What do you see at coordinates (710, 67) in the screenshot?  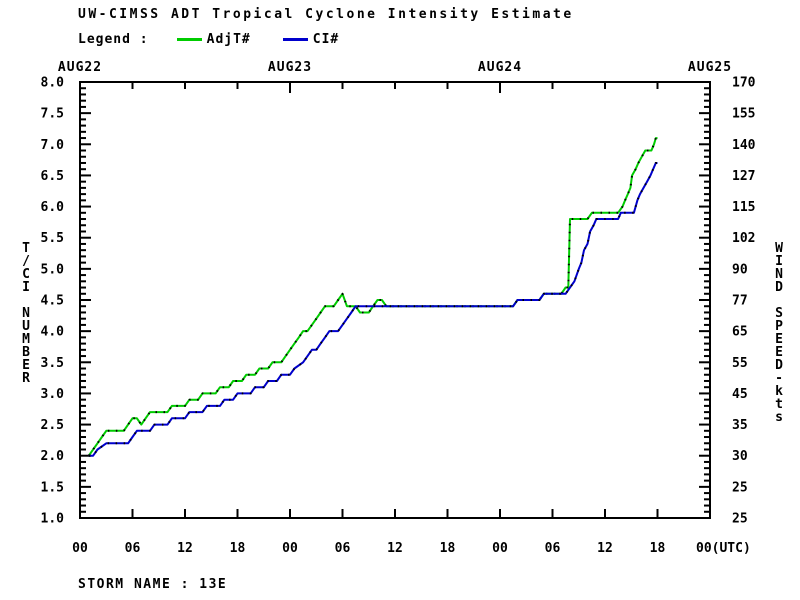 I see `date-label: AUG25` at bounding box center [710, 67].